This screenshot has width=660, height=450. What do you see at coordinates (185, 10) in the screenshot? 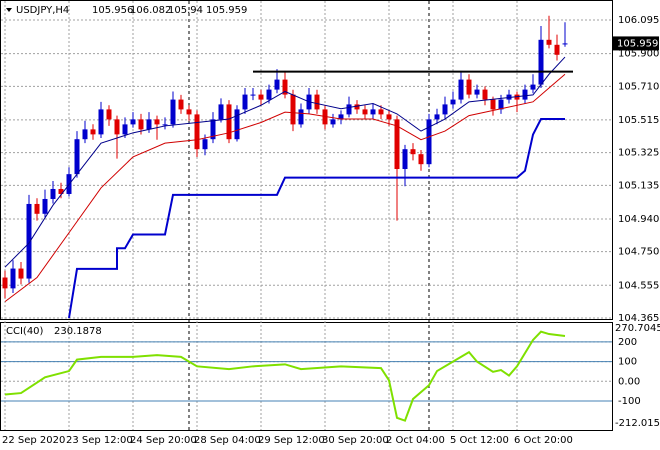
I see `header-low: 105.94` at bounding box center [185, 10].